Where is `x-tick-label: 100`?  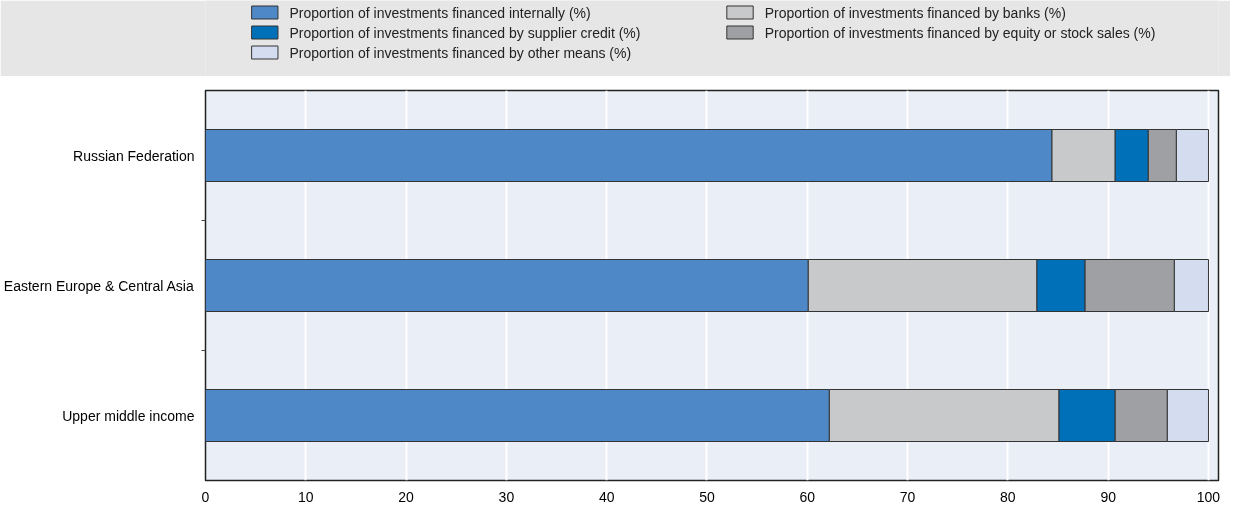
x-tick-label: 100 is located at coordinates (1208, 496).